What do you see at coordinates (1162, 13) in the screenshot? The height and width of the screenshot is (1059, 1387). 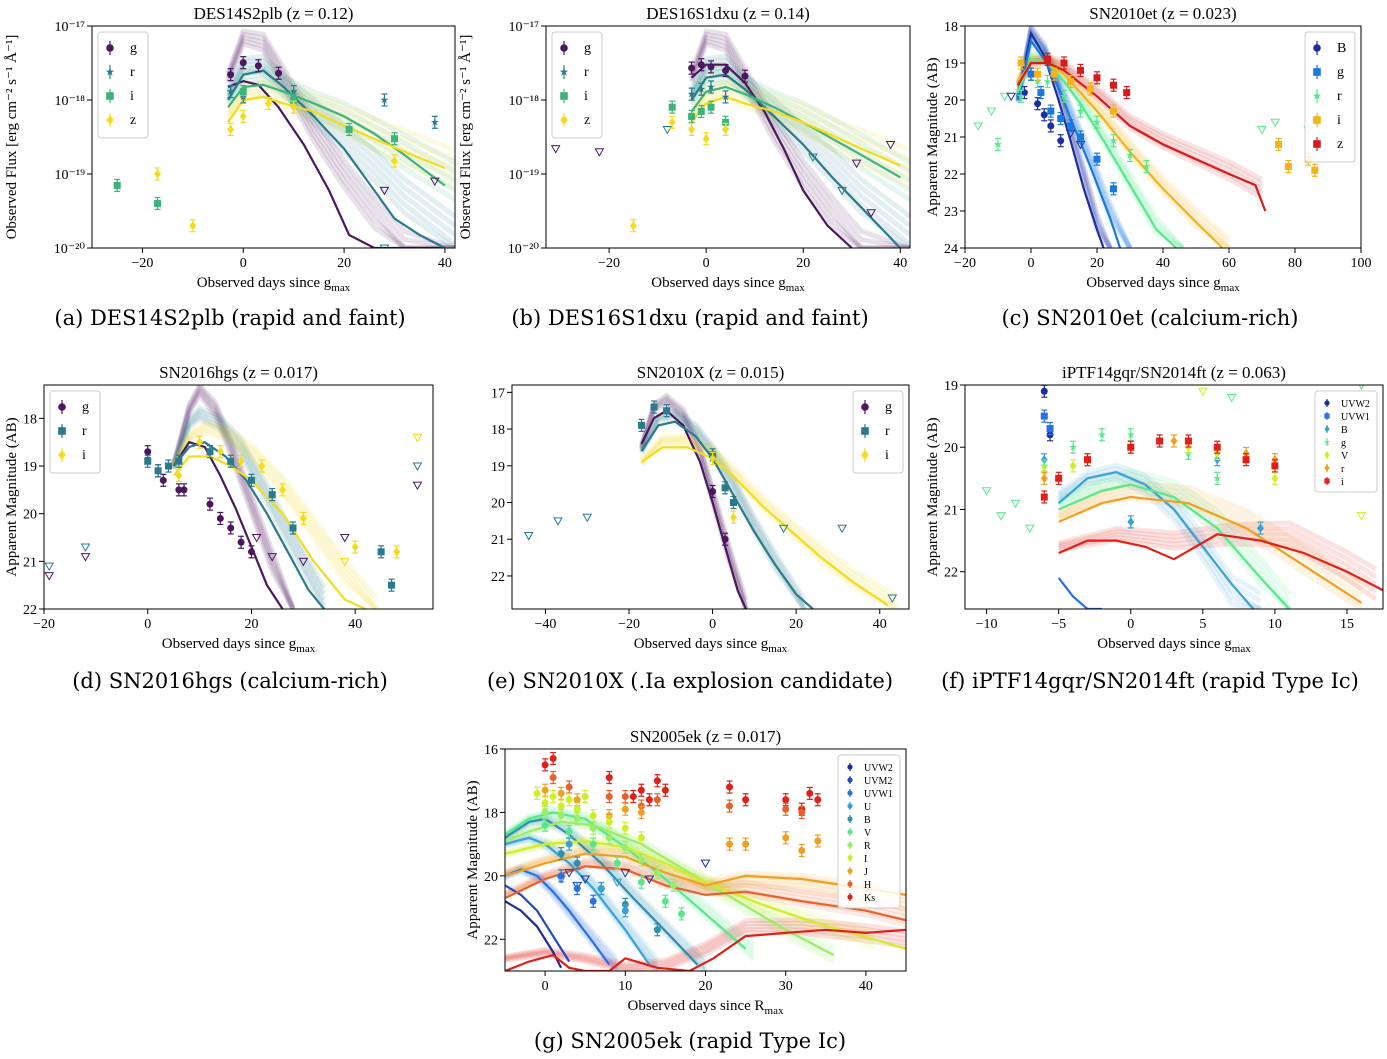 I see `chart-title: SN2010et (z = 0.023)` at bounding box center [1162, 13].